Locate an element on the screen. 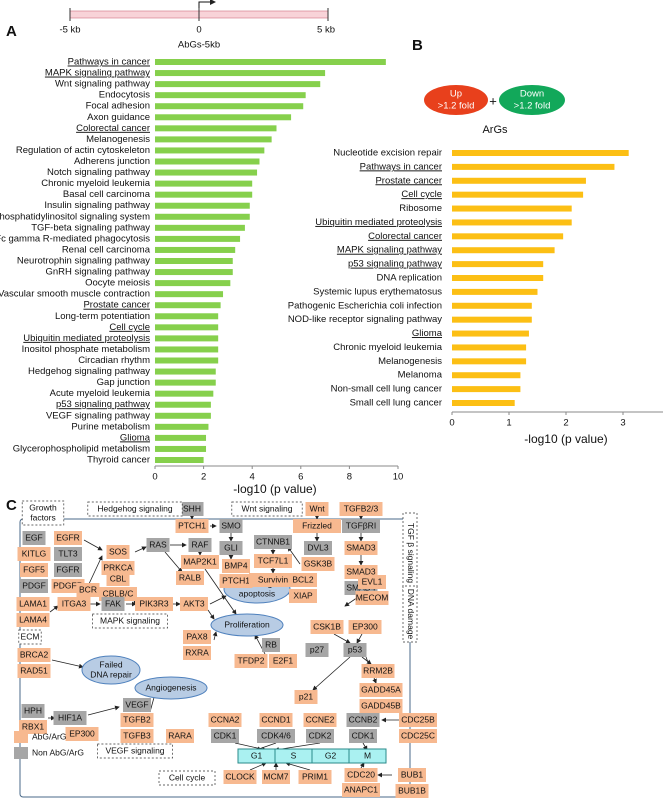 The width and height of the screenshot is (663, 800). category-label: Regulation of actin cytoskeleton is located at coordinates (83, 150).